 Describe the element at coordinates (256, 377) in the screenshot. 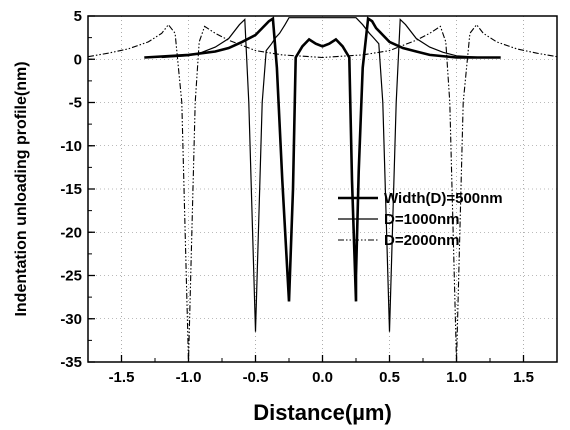

I see `x-tick-label: -0.5` at that location.